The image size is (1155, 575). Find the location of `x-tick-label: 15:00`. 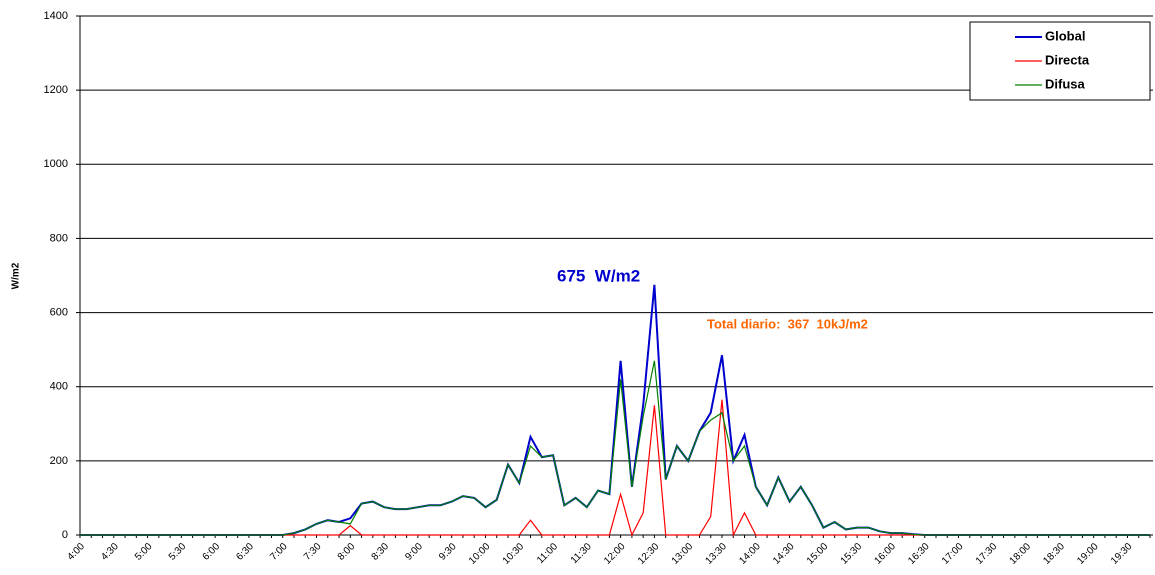

x-tick-label: 15:00 is located at coordinates (818, 554).